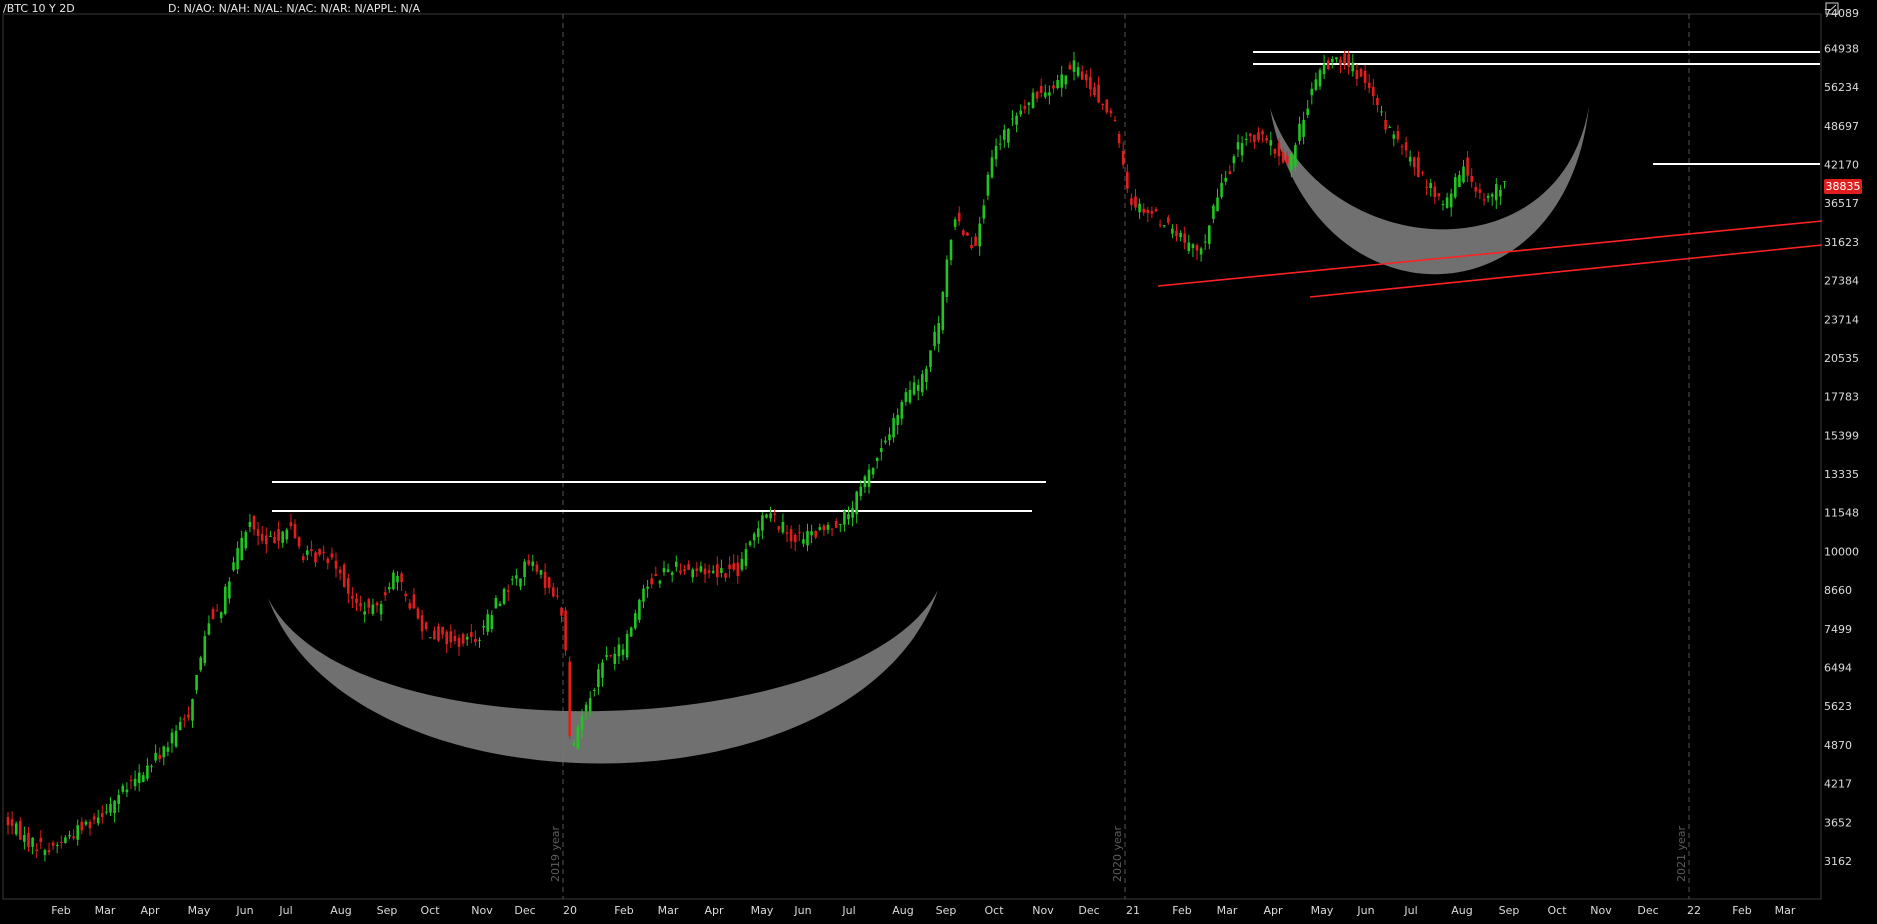 Image resolution: width=1877 pixels, height=924 pixels. I want to click on x-tick-label: Oct, so click(1557, 910).